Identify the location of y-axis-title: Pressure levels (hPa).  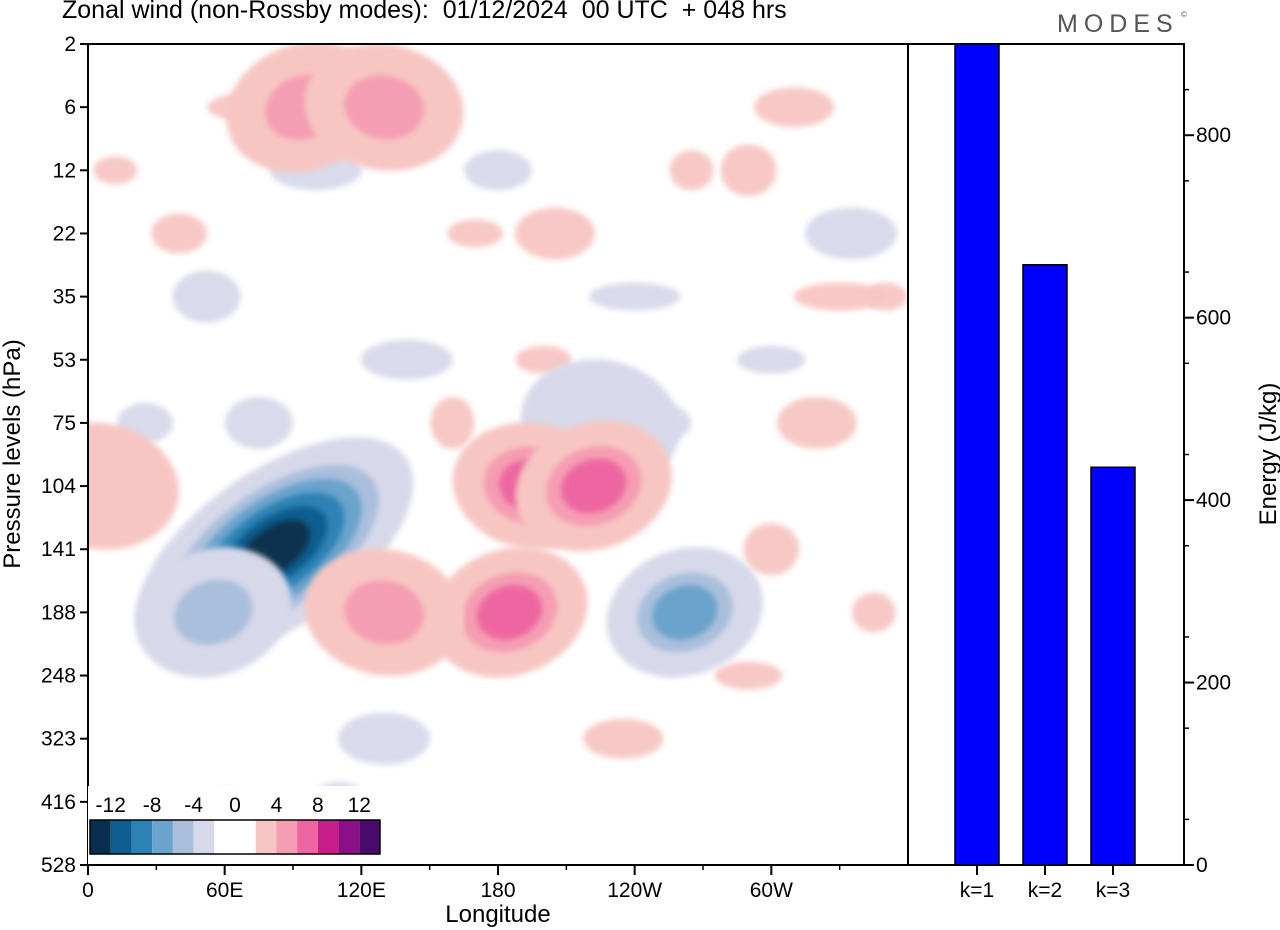
(13, 453).